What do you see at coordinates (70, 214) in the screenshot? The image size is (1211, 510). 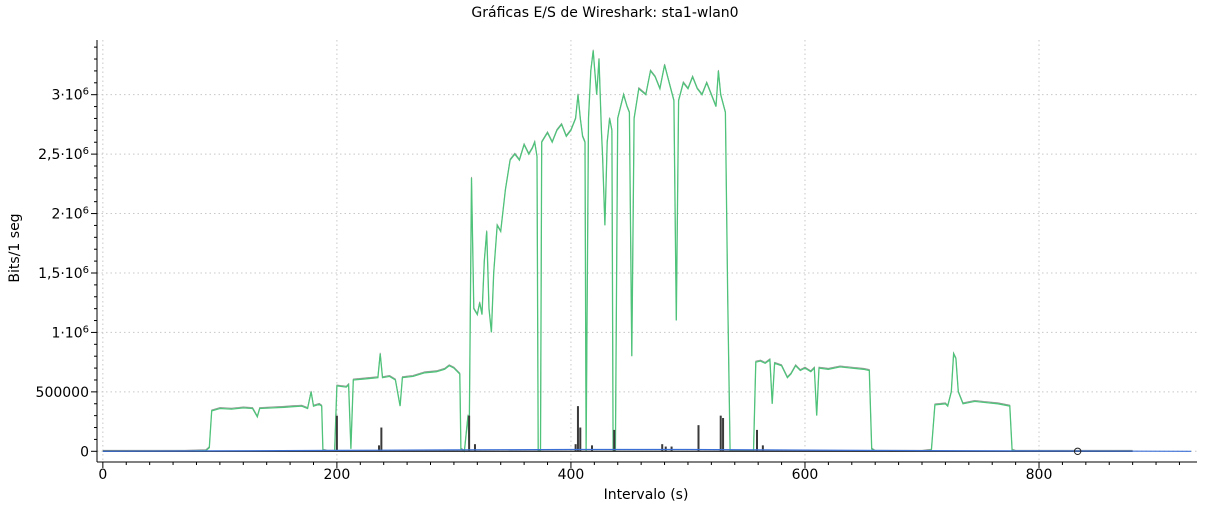 I see `y-tick-label: 2·10⁶` at bounding box center [70, 214].